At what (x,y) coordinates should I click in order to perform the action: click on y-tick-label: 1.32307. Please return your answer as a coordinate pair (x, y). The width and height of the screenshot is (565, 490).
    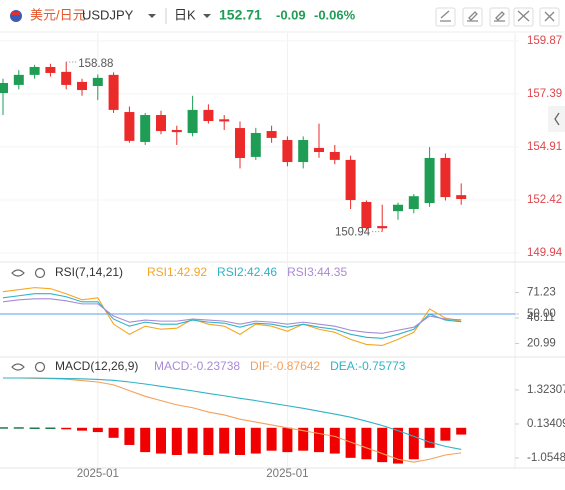
    Looking at the image, I should click on (546, 390).